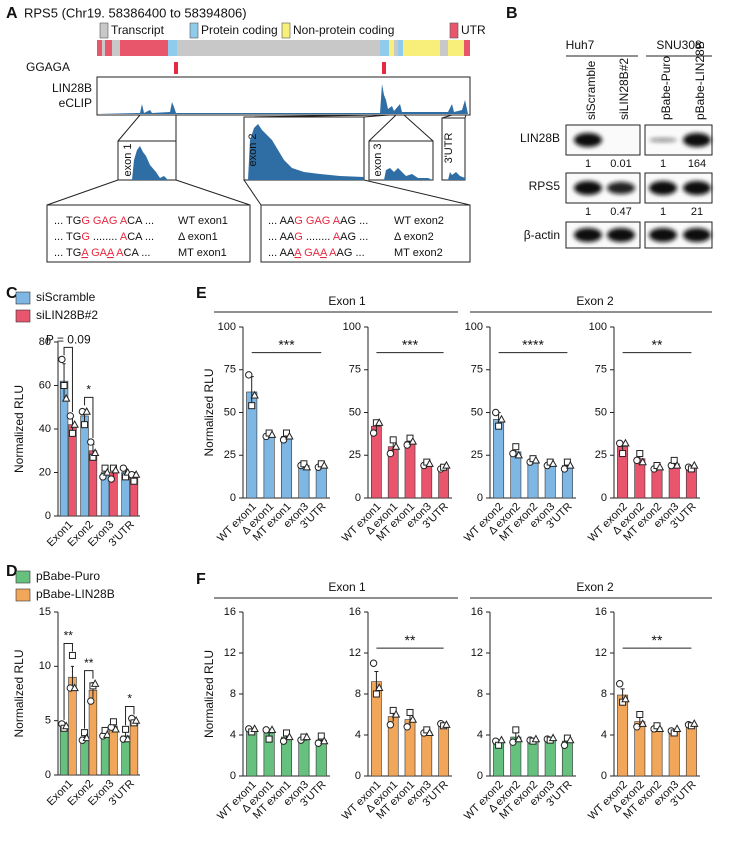 This screenshot has width=731, height=842. What do you see at coordinates (343, 30) in the screenshot?
I see `legend-label: Non-protein coding` at bounding box center [343, 30].